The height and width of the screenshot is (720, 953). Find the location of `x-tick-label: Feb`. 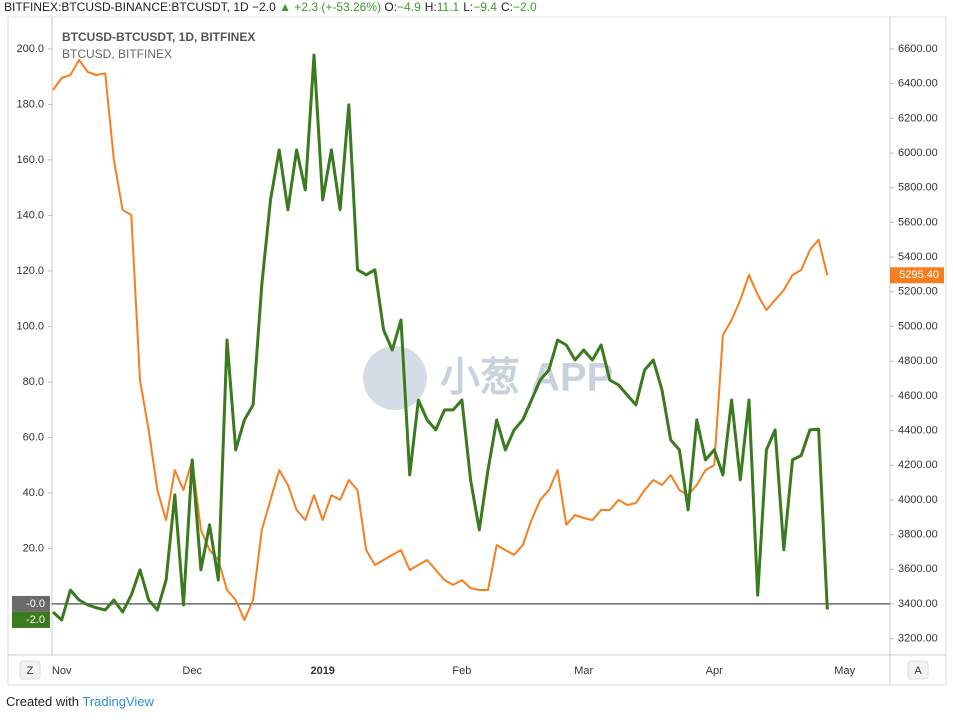

x-tick-label: Feb is located at coordinates (461, 671).